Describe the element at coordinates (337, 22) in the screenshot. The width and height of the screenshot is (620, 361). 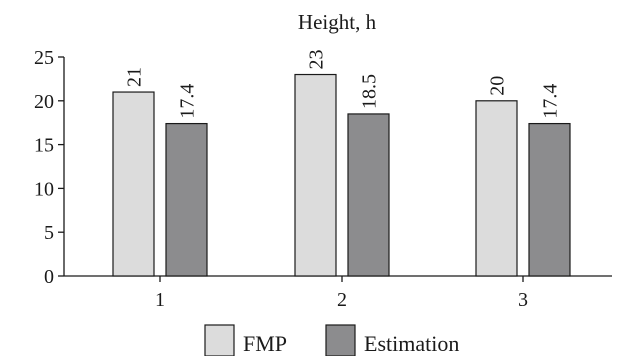
I see `chart-title: Height, h` at that location.